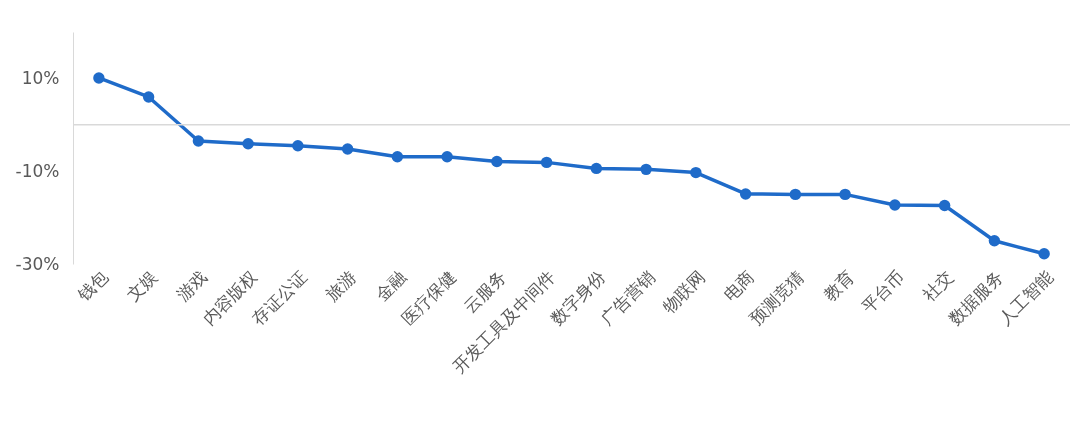 The width and height of the screenshot is (1080, 422). Describe the element at coordinates (938, 285) in the screenshot. I see `x-tick-label: 社交` at that location.